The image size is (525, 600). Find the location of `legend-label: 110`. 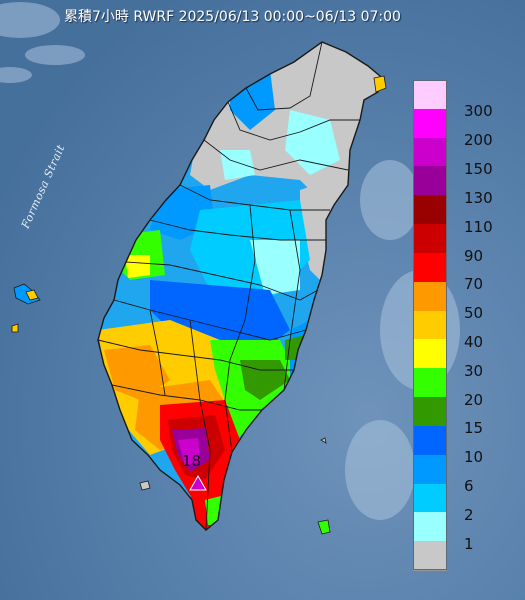

legend-label: 110 is located at coordinates (478, 226).